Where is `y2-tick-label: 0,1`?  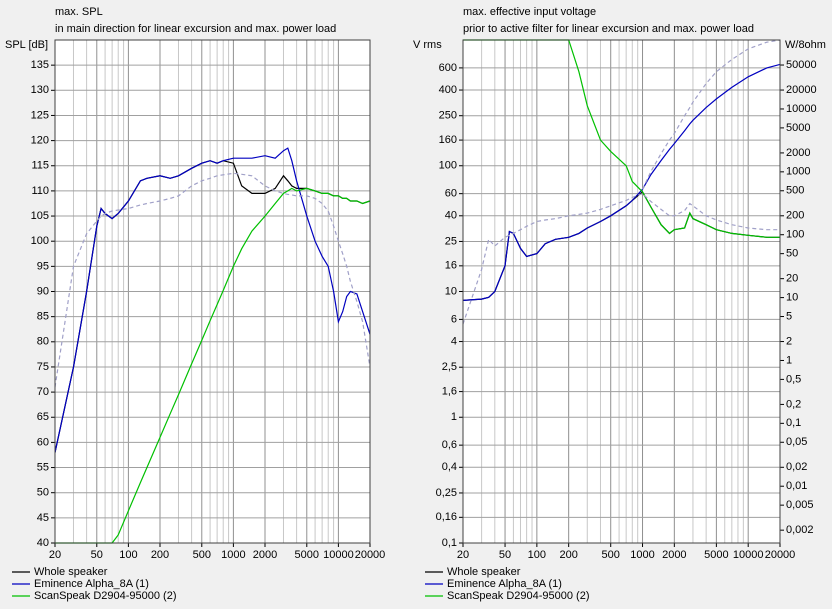
y2-tick-label: 0,1 is located at coordinates (793, 423).